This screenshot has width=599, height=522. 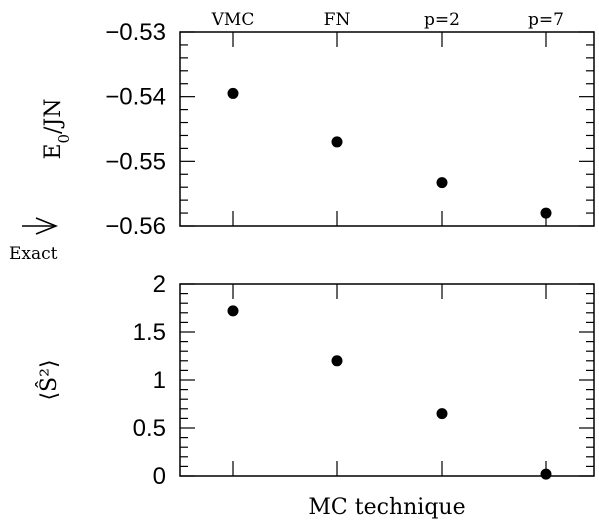 What do you see at coordinates (57, 128) in the screenshot?
I see `energy-y-axis-title: E0/JN` at bounding box center [57, 128].